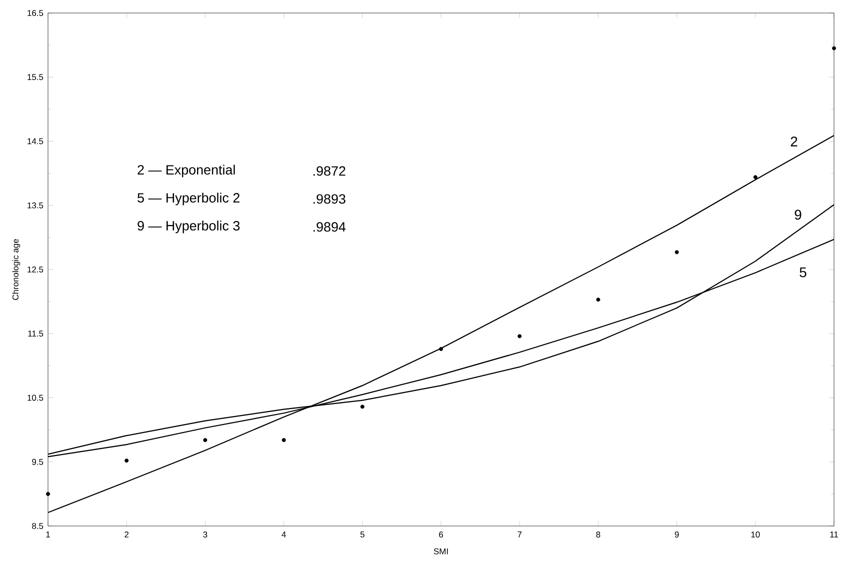  Describe the element at coordinates (38, 461) in the screenshot. I see `y-tick-label: 9.5` at that location.